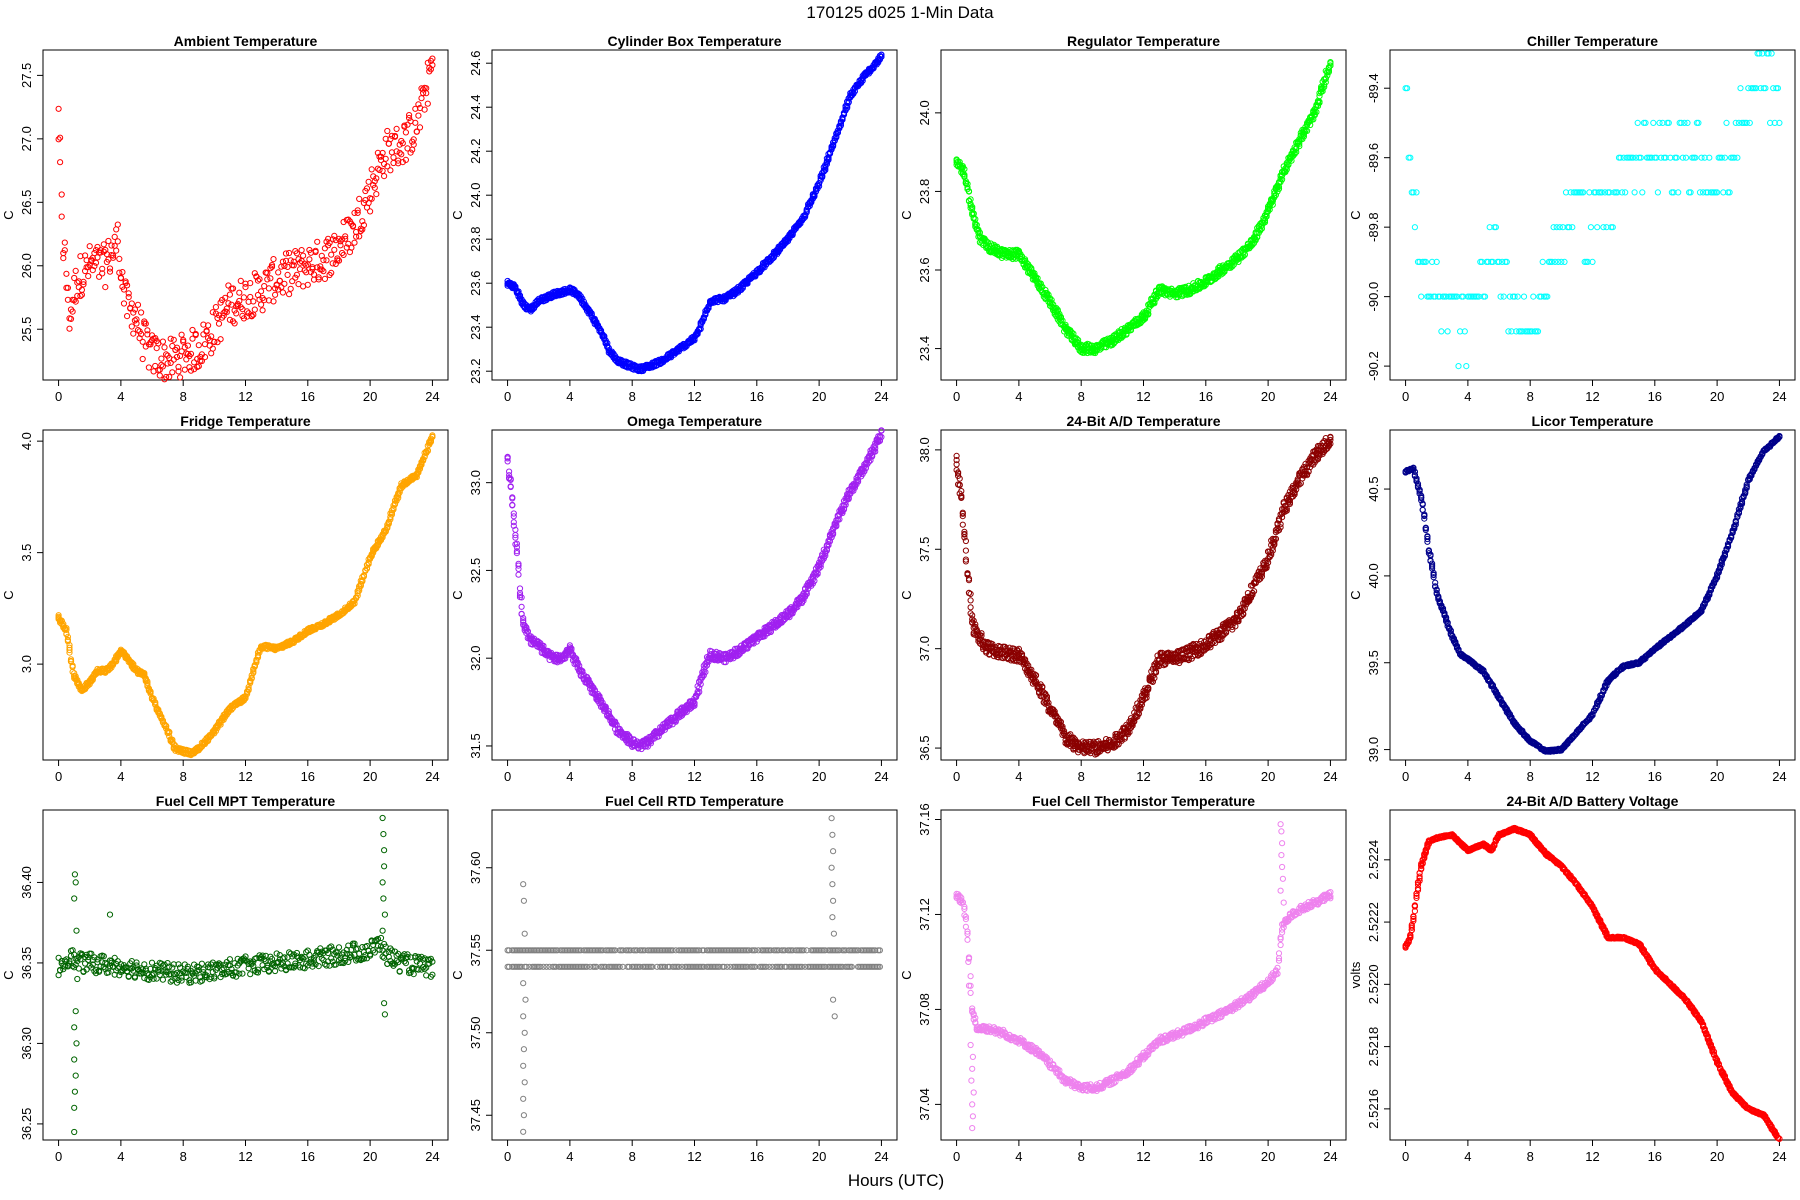 This screenshot has width=1800, height=1200. I want to click on x-tick-label: 24, so click(432, 396).